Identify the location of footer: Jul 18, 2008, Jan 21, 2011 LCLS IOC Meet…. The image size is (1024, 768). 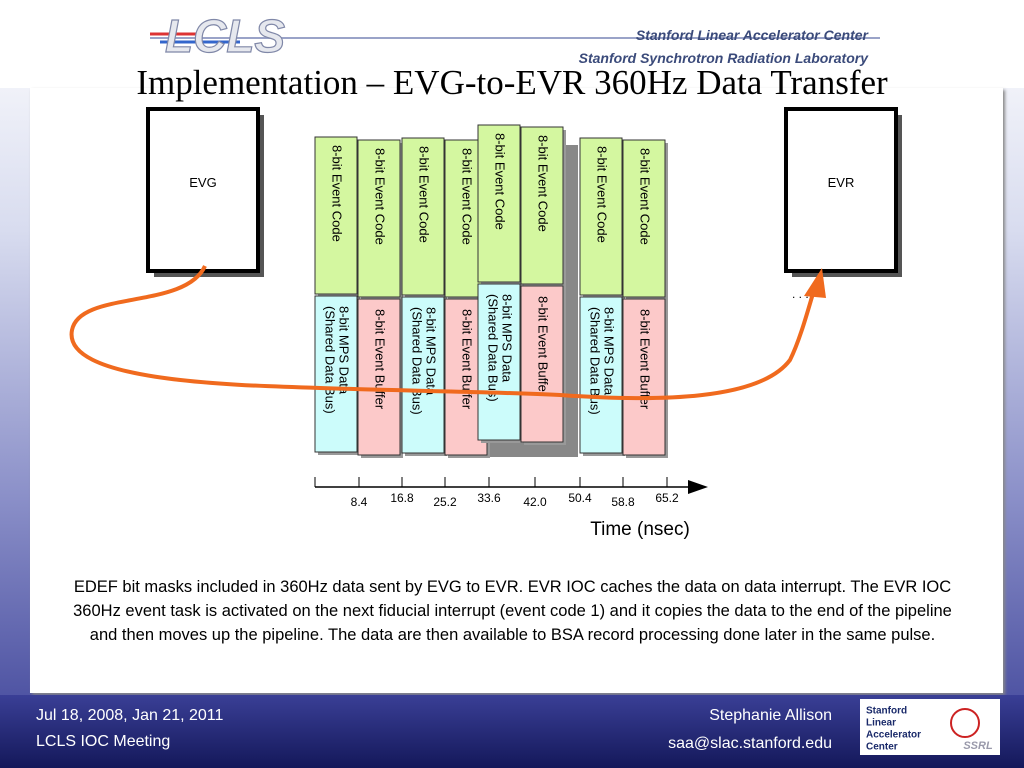
(512, 731).